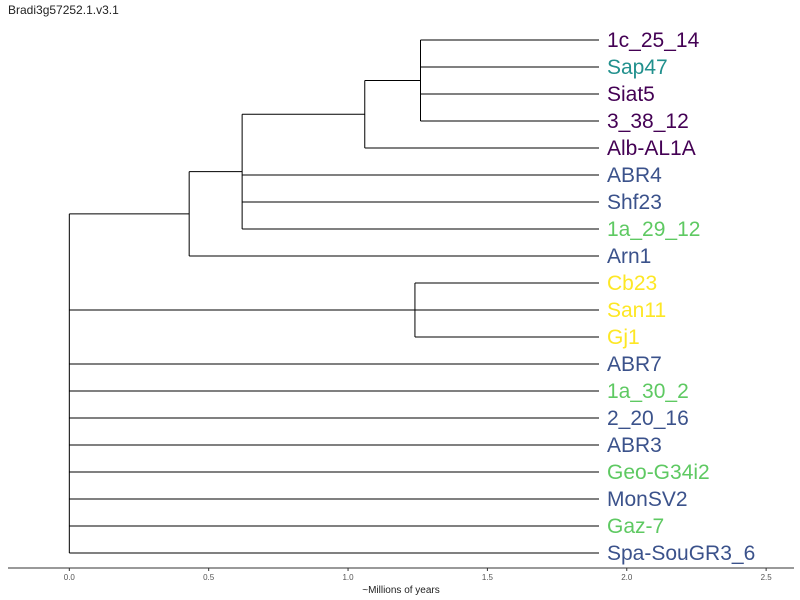 The width and height of the screenshot is (800, 600). What do you see at coordinates (634, 175) in the screenshot?
I see `leaf-label: ABR4` at bounding box center [634, 175].